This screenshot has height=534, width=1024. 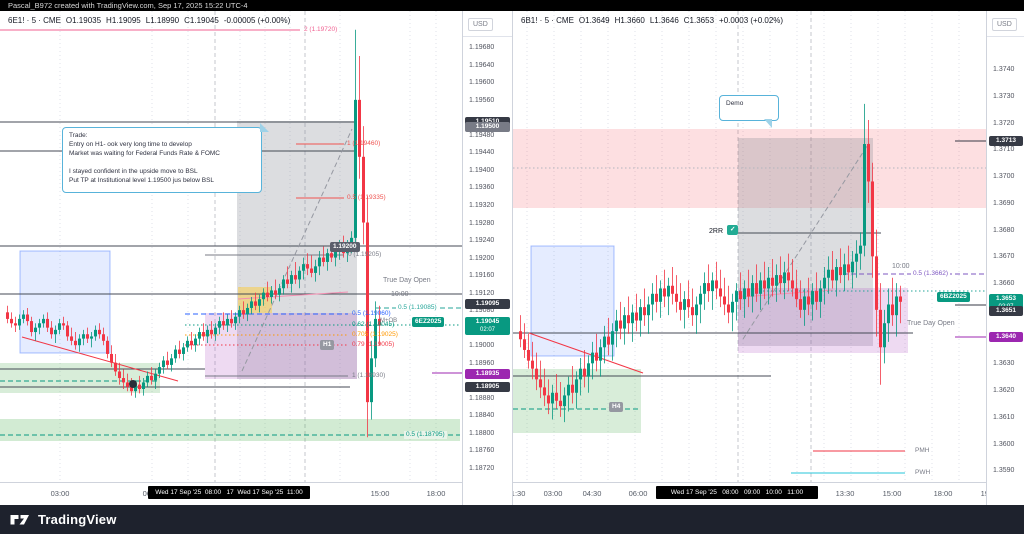 I want to click on price-badge-118935: 1.18935, so click(x=487, y=373).